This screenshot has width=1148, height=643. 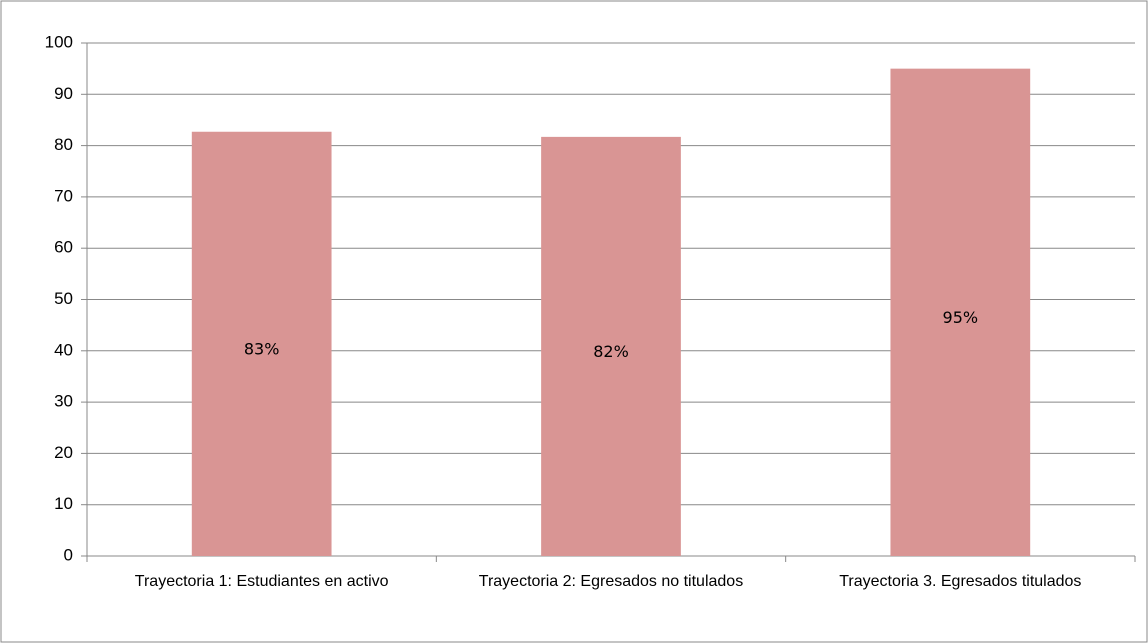 What do you see at coordinates (611, 581) in the screenshot?
I see `x-tick-label: Trayectoria 2: Egresados no titulados` at bounding box center [611, 581].